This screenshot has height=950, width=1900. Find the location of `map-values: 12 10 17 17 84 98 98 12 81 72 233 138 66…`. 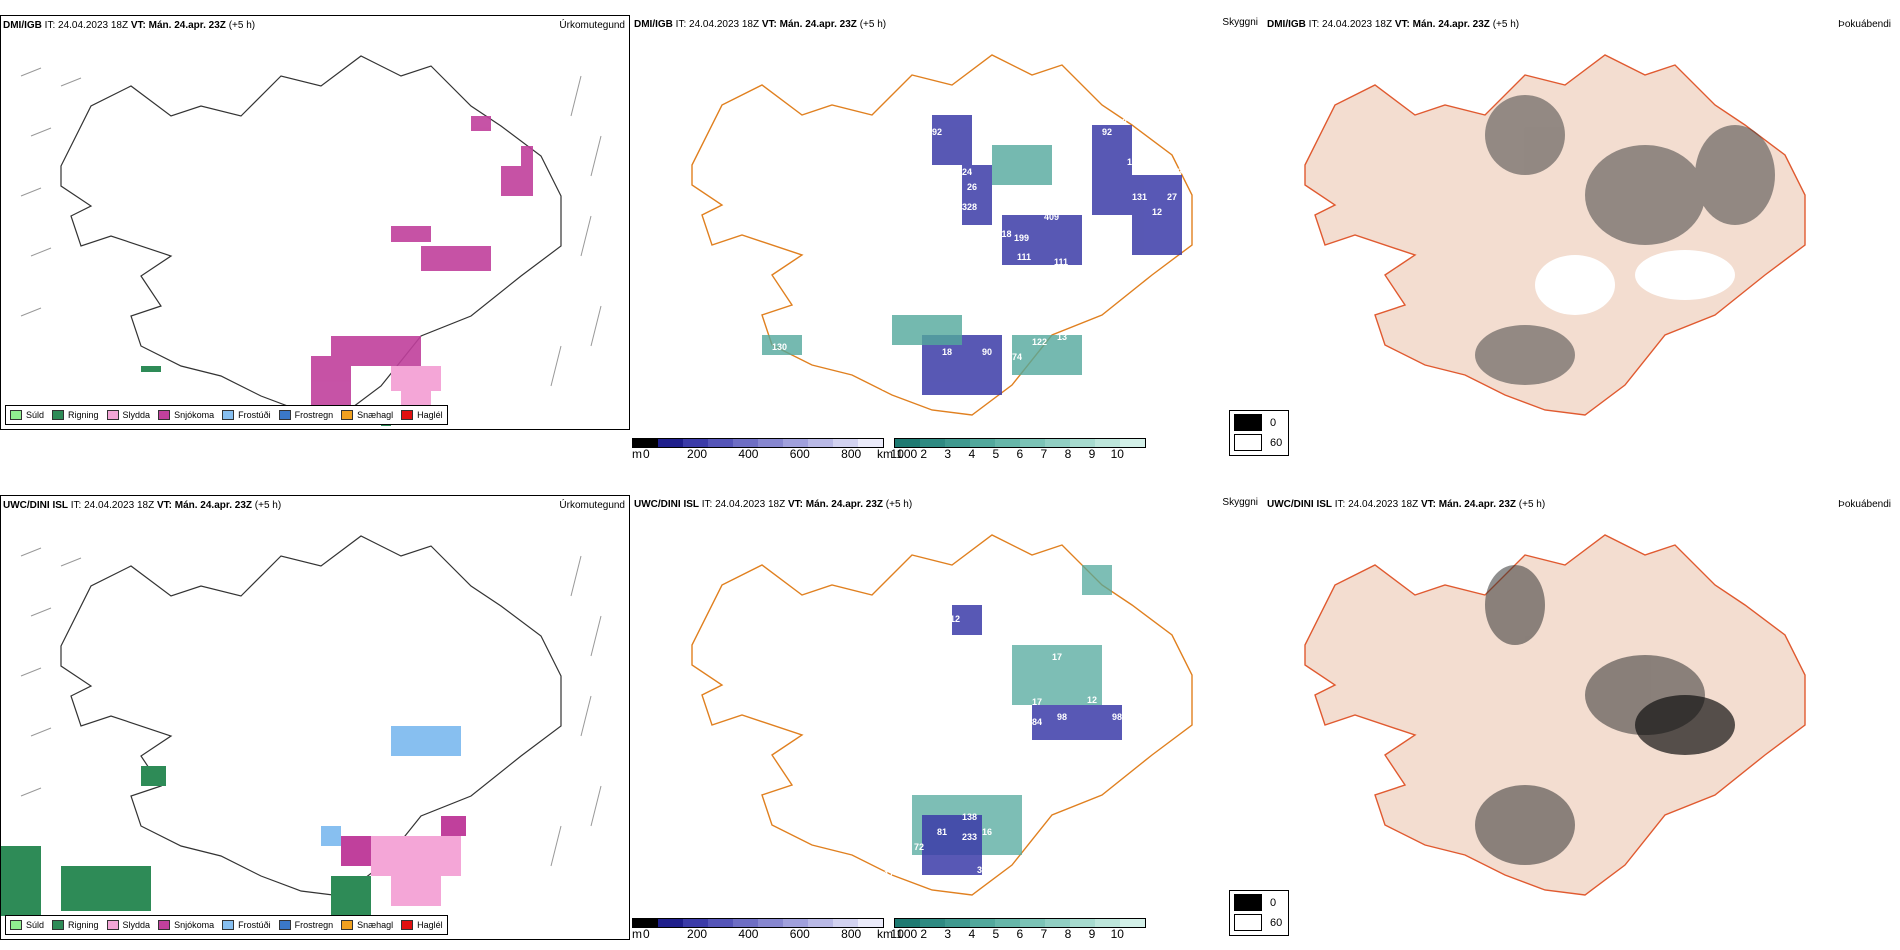

map-values: 12 10 17 17 84 98 98 12 81 72 233 138 66… is located at coordinates (1003, 746).